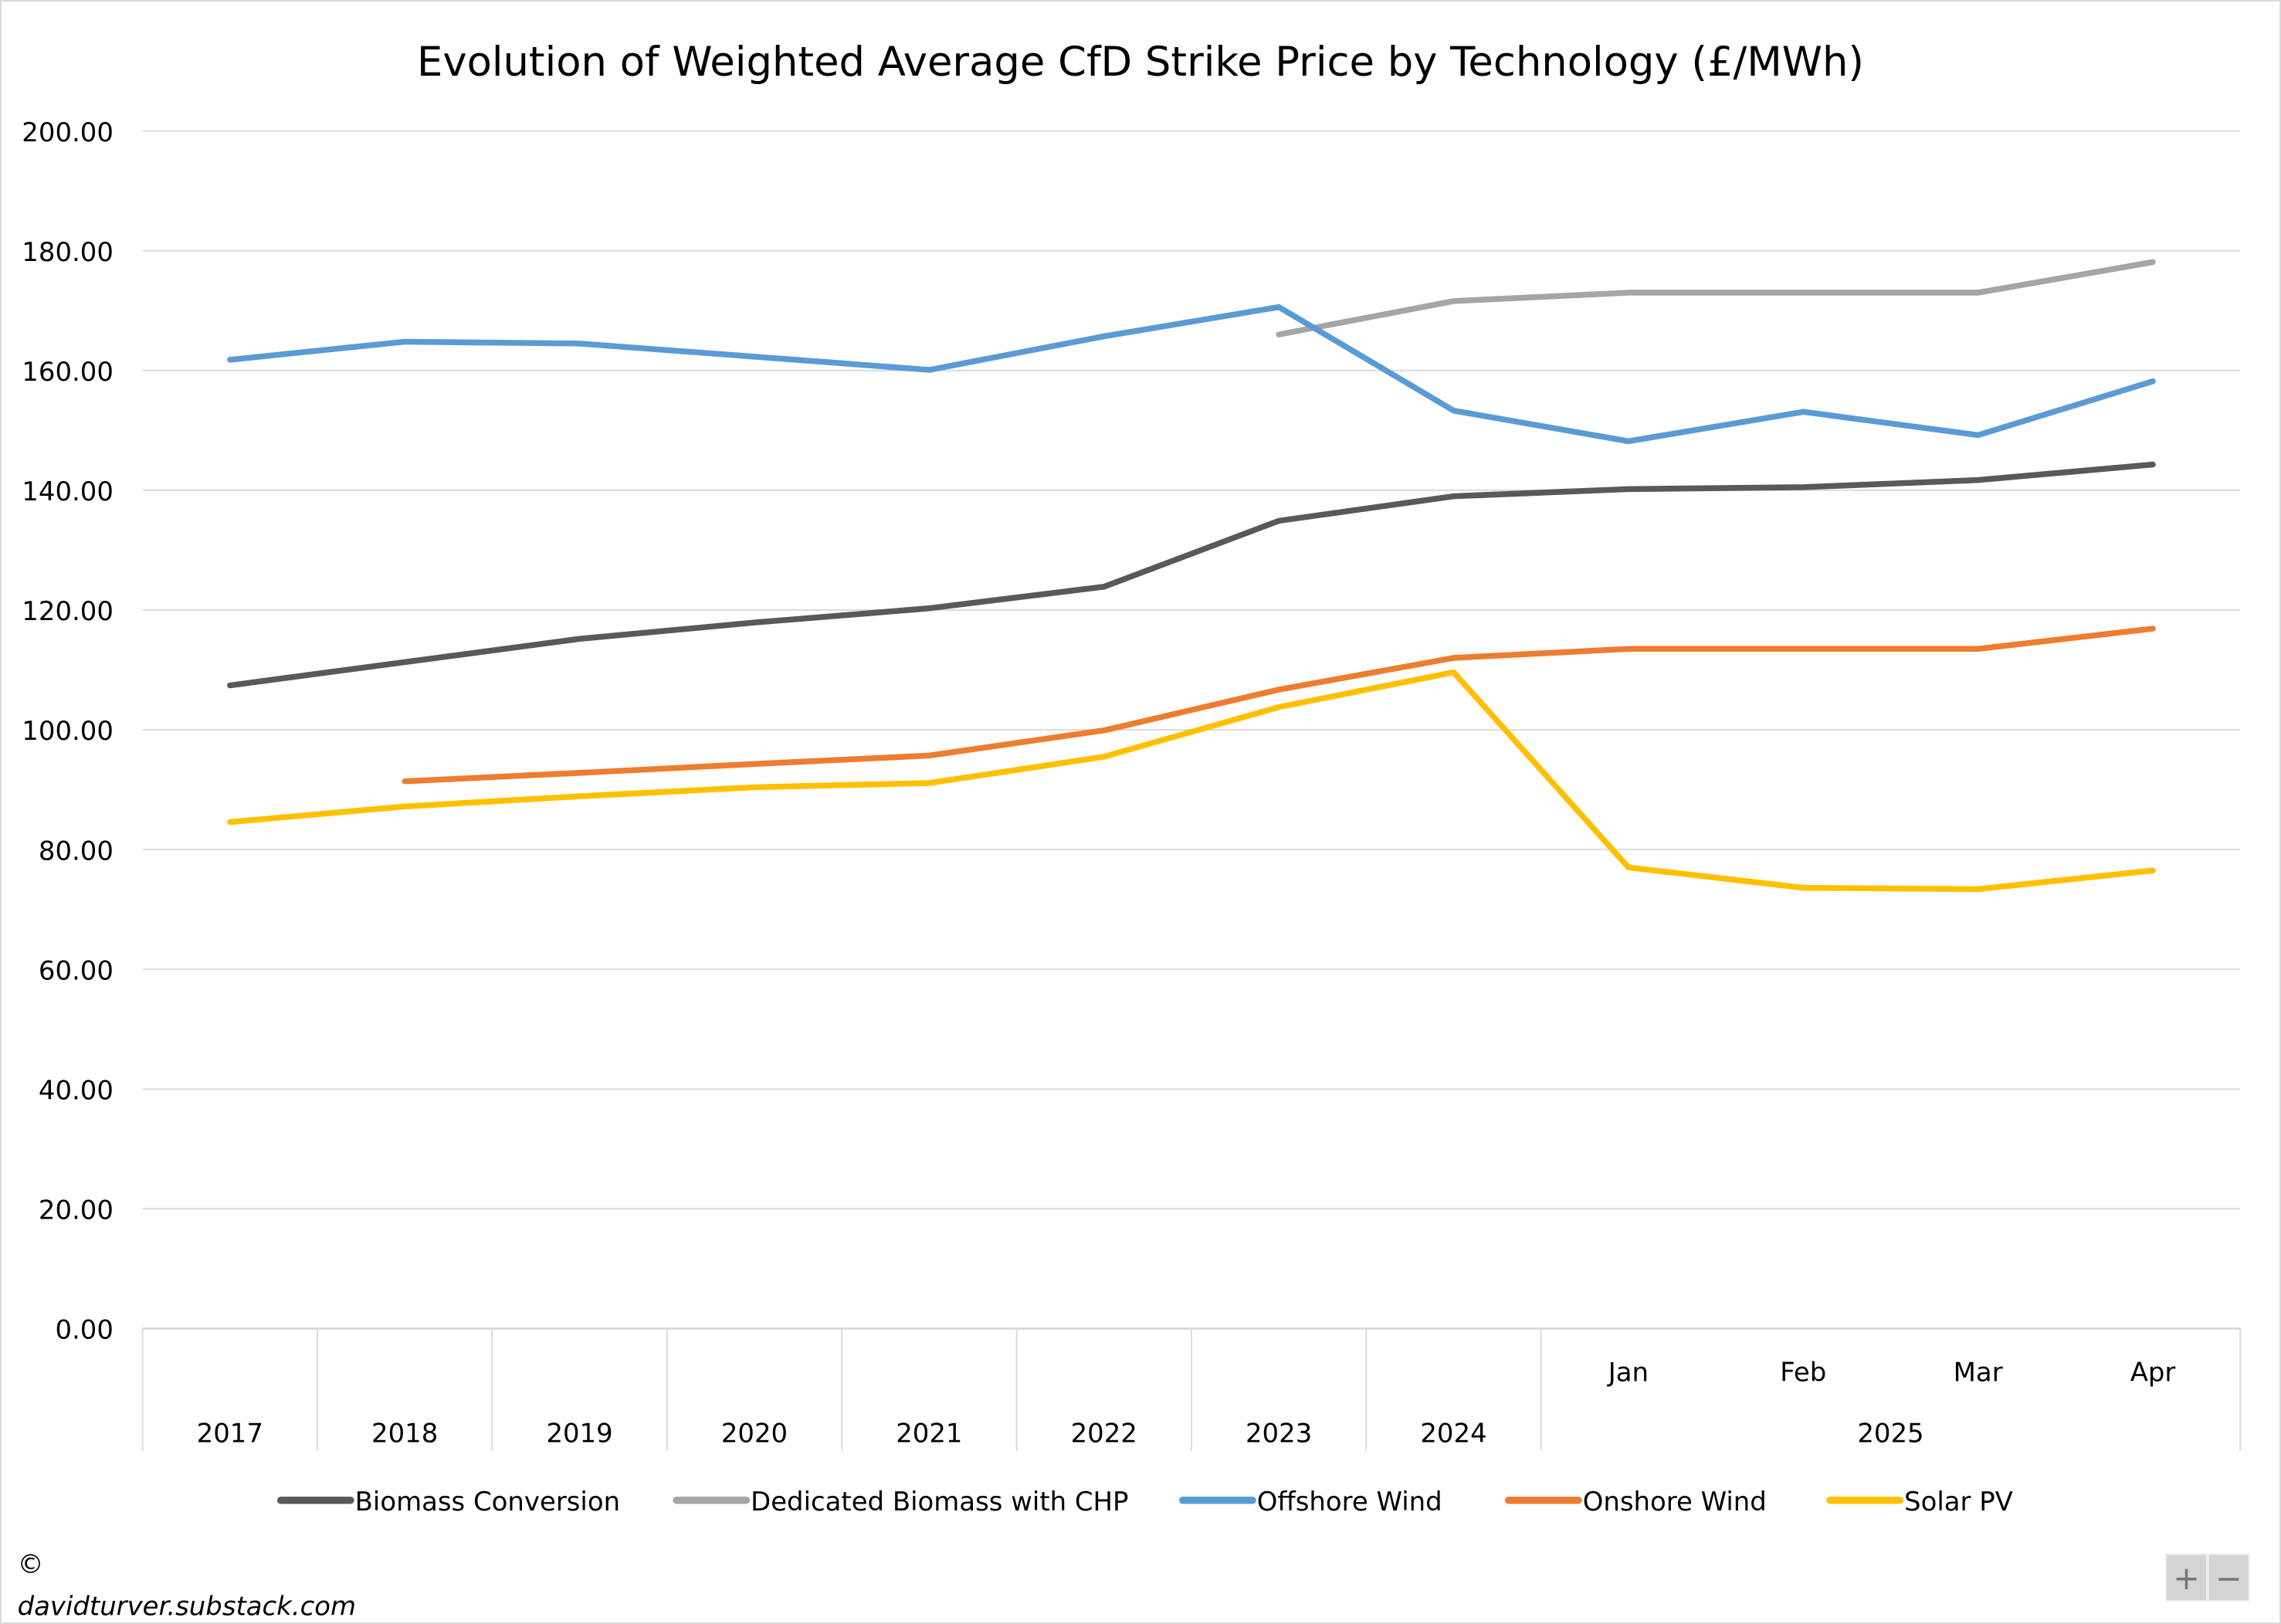 The width and height of the screenshot is (2281, 1624). I want to click on y-tick-label: 160.00, so click(68, 372).